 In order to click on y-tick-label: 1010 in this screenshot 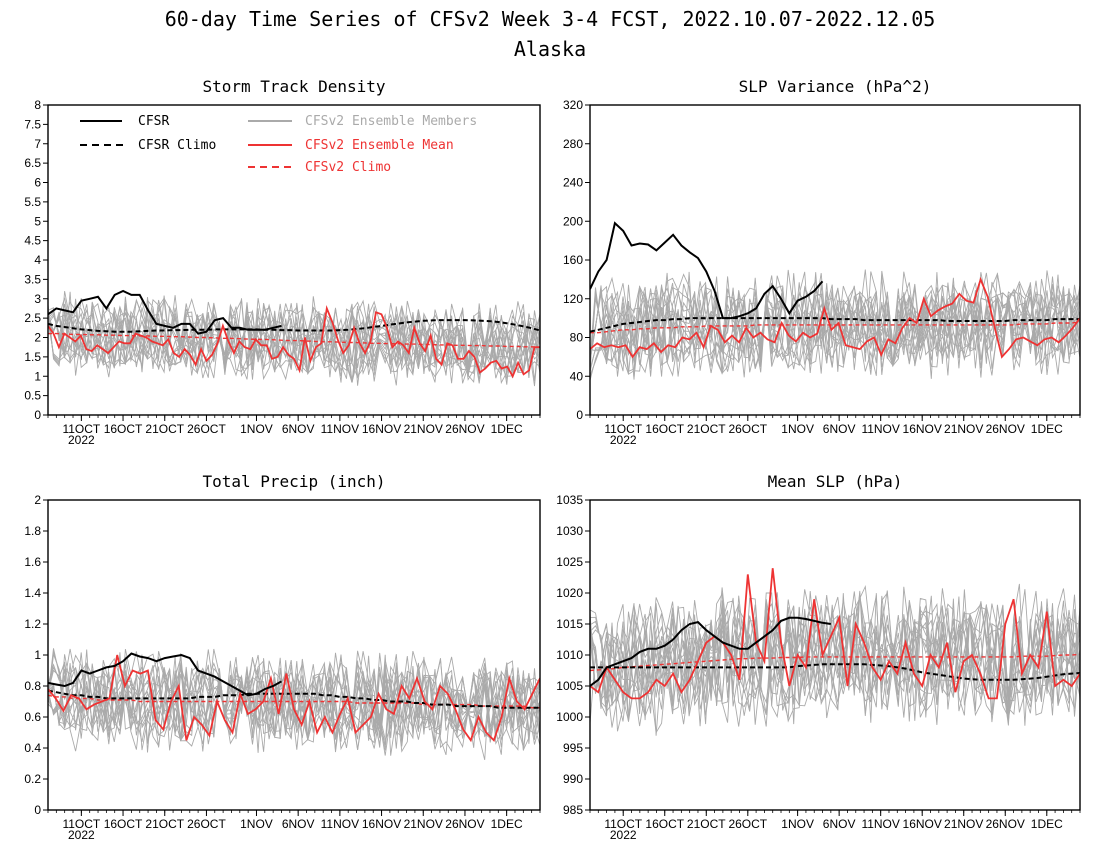, I will do `click(569, 655)`.